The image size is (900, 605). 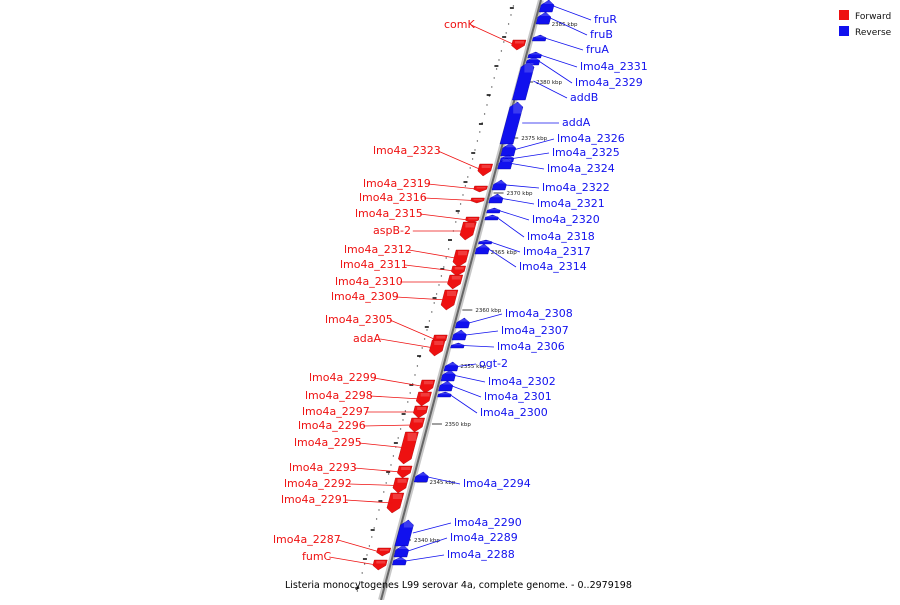 I want to click on gene-label-lmo4a-2322: lmo4a_2322, so click(x=576, y=187).